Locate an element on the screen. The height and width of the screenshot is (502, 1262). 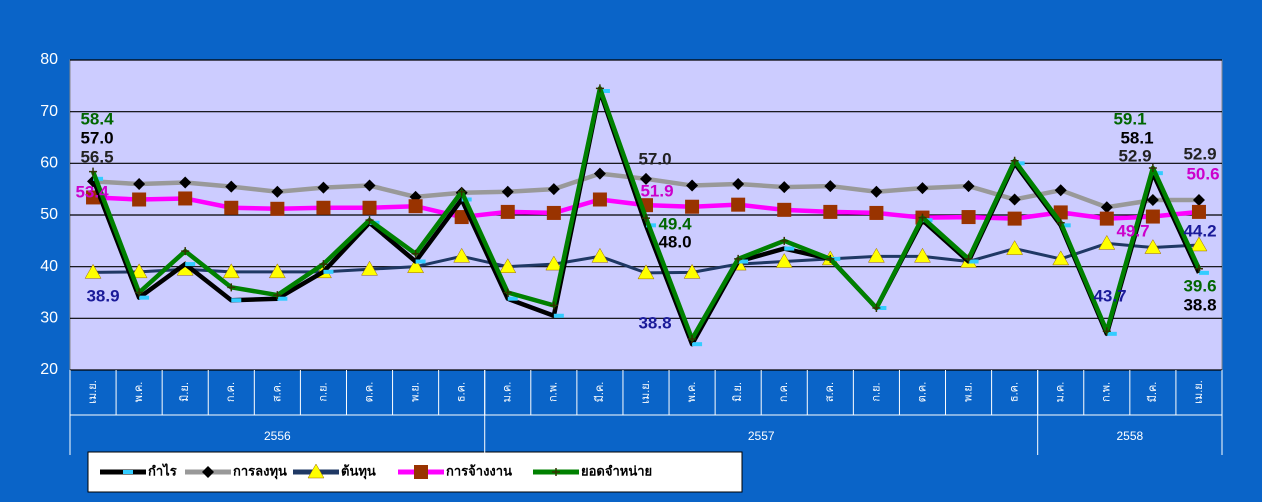
data-label: 58.4 is located at coordinates (97, 118).